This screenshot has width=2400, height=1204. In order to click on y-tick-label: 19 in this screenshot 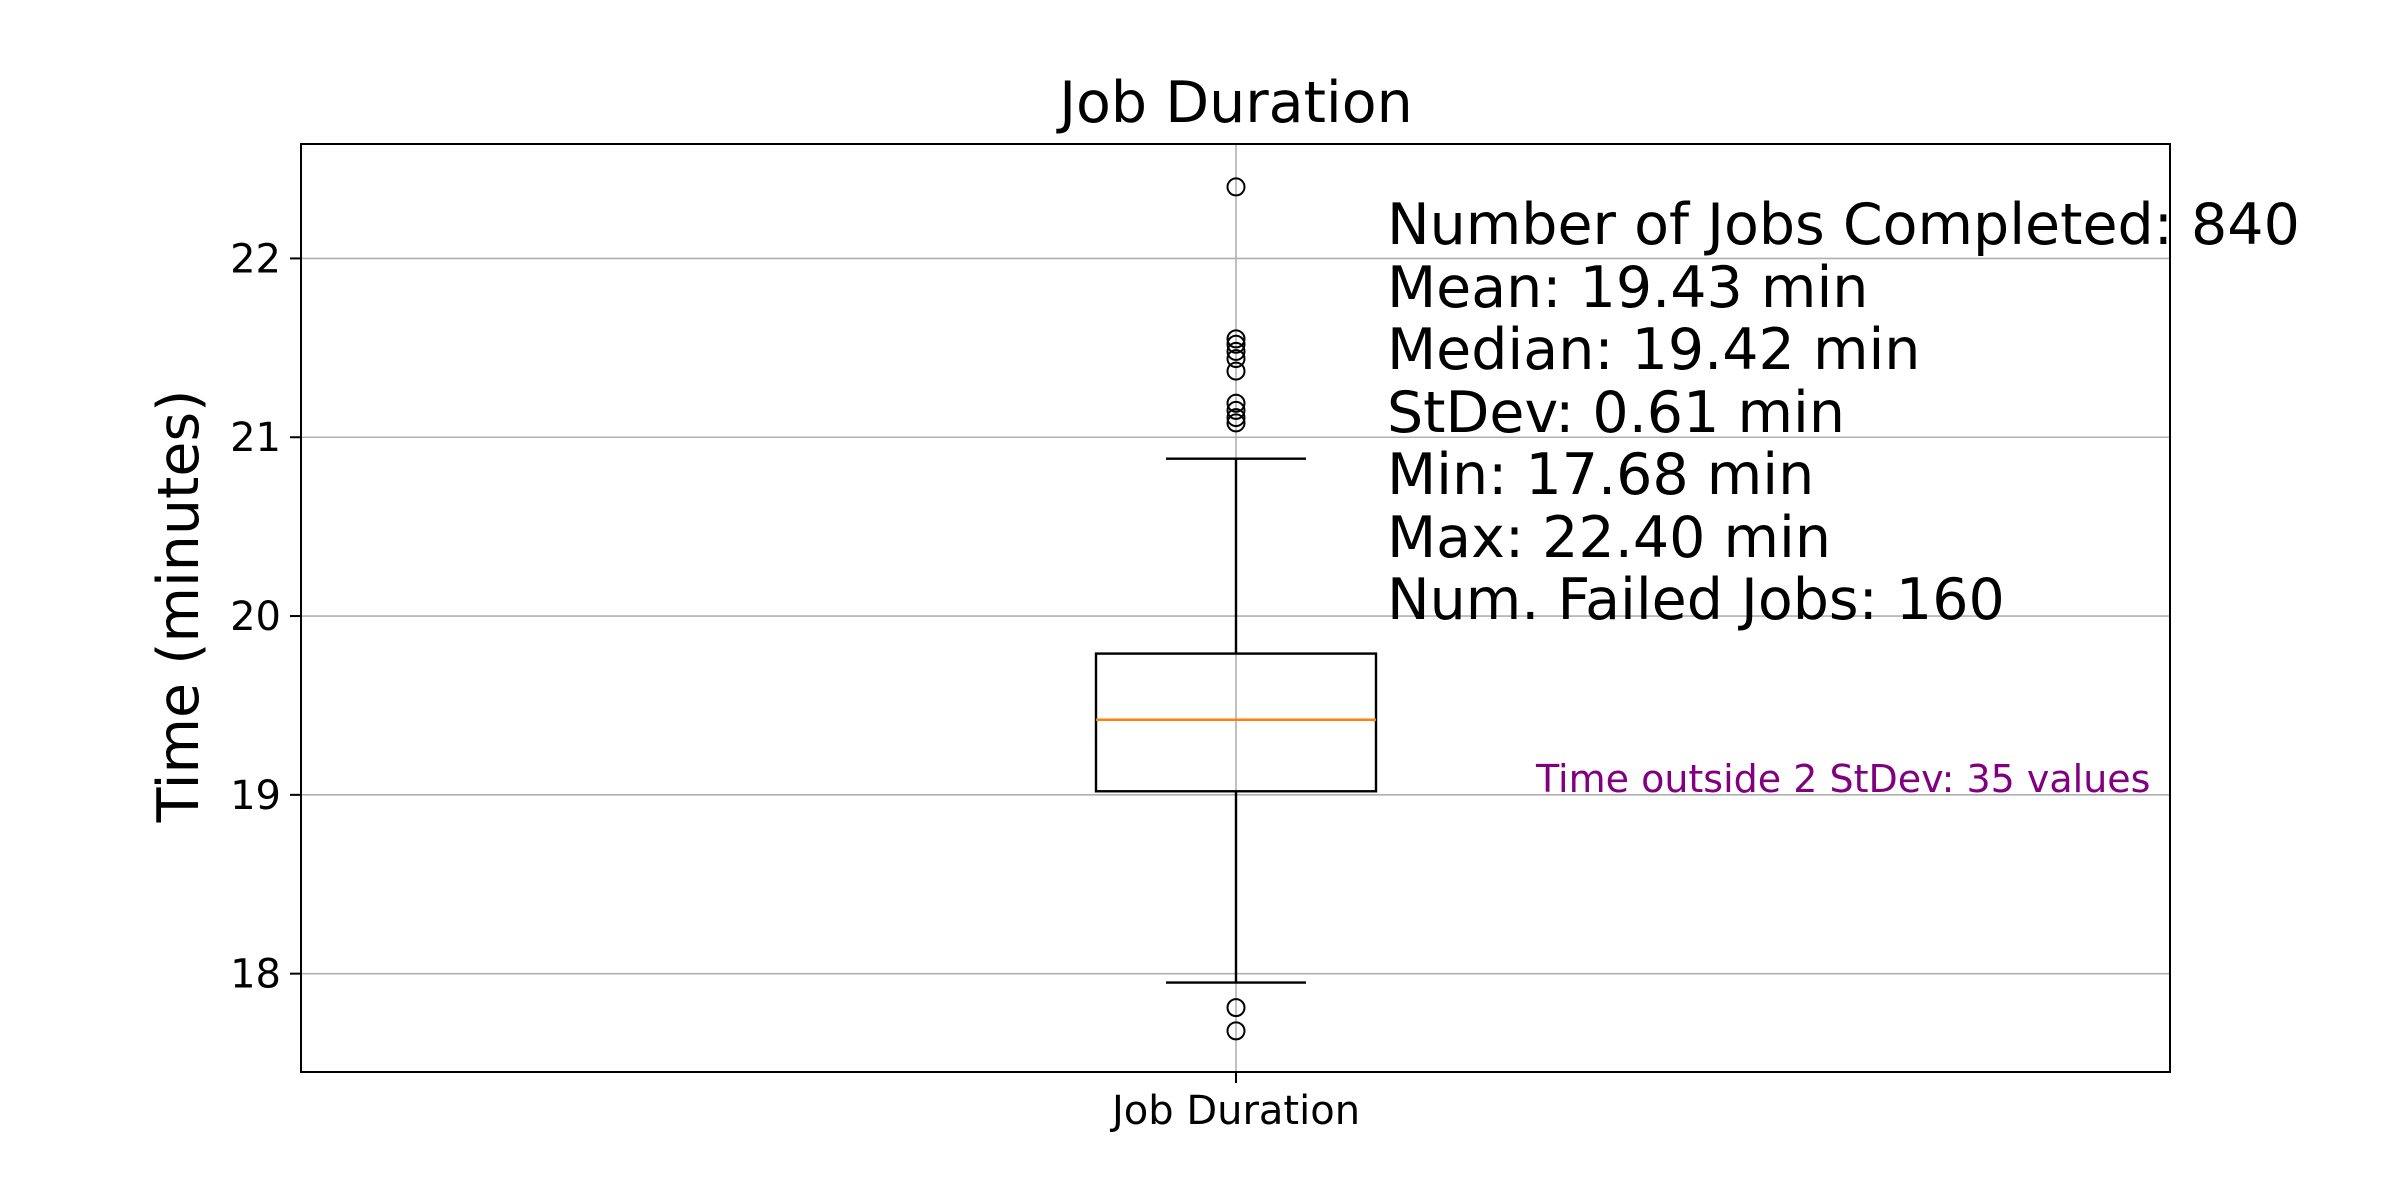, I will do `click(255, 796)`.